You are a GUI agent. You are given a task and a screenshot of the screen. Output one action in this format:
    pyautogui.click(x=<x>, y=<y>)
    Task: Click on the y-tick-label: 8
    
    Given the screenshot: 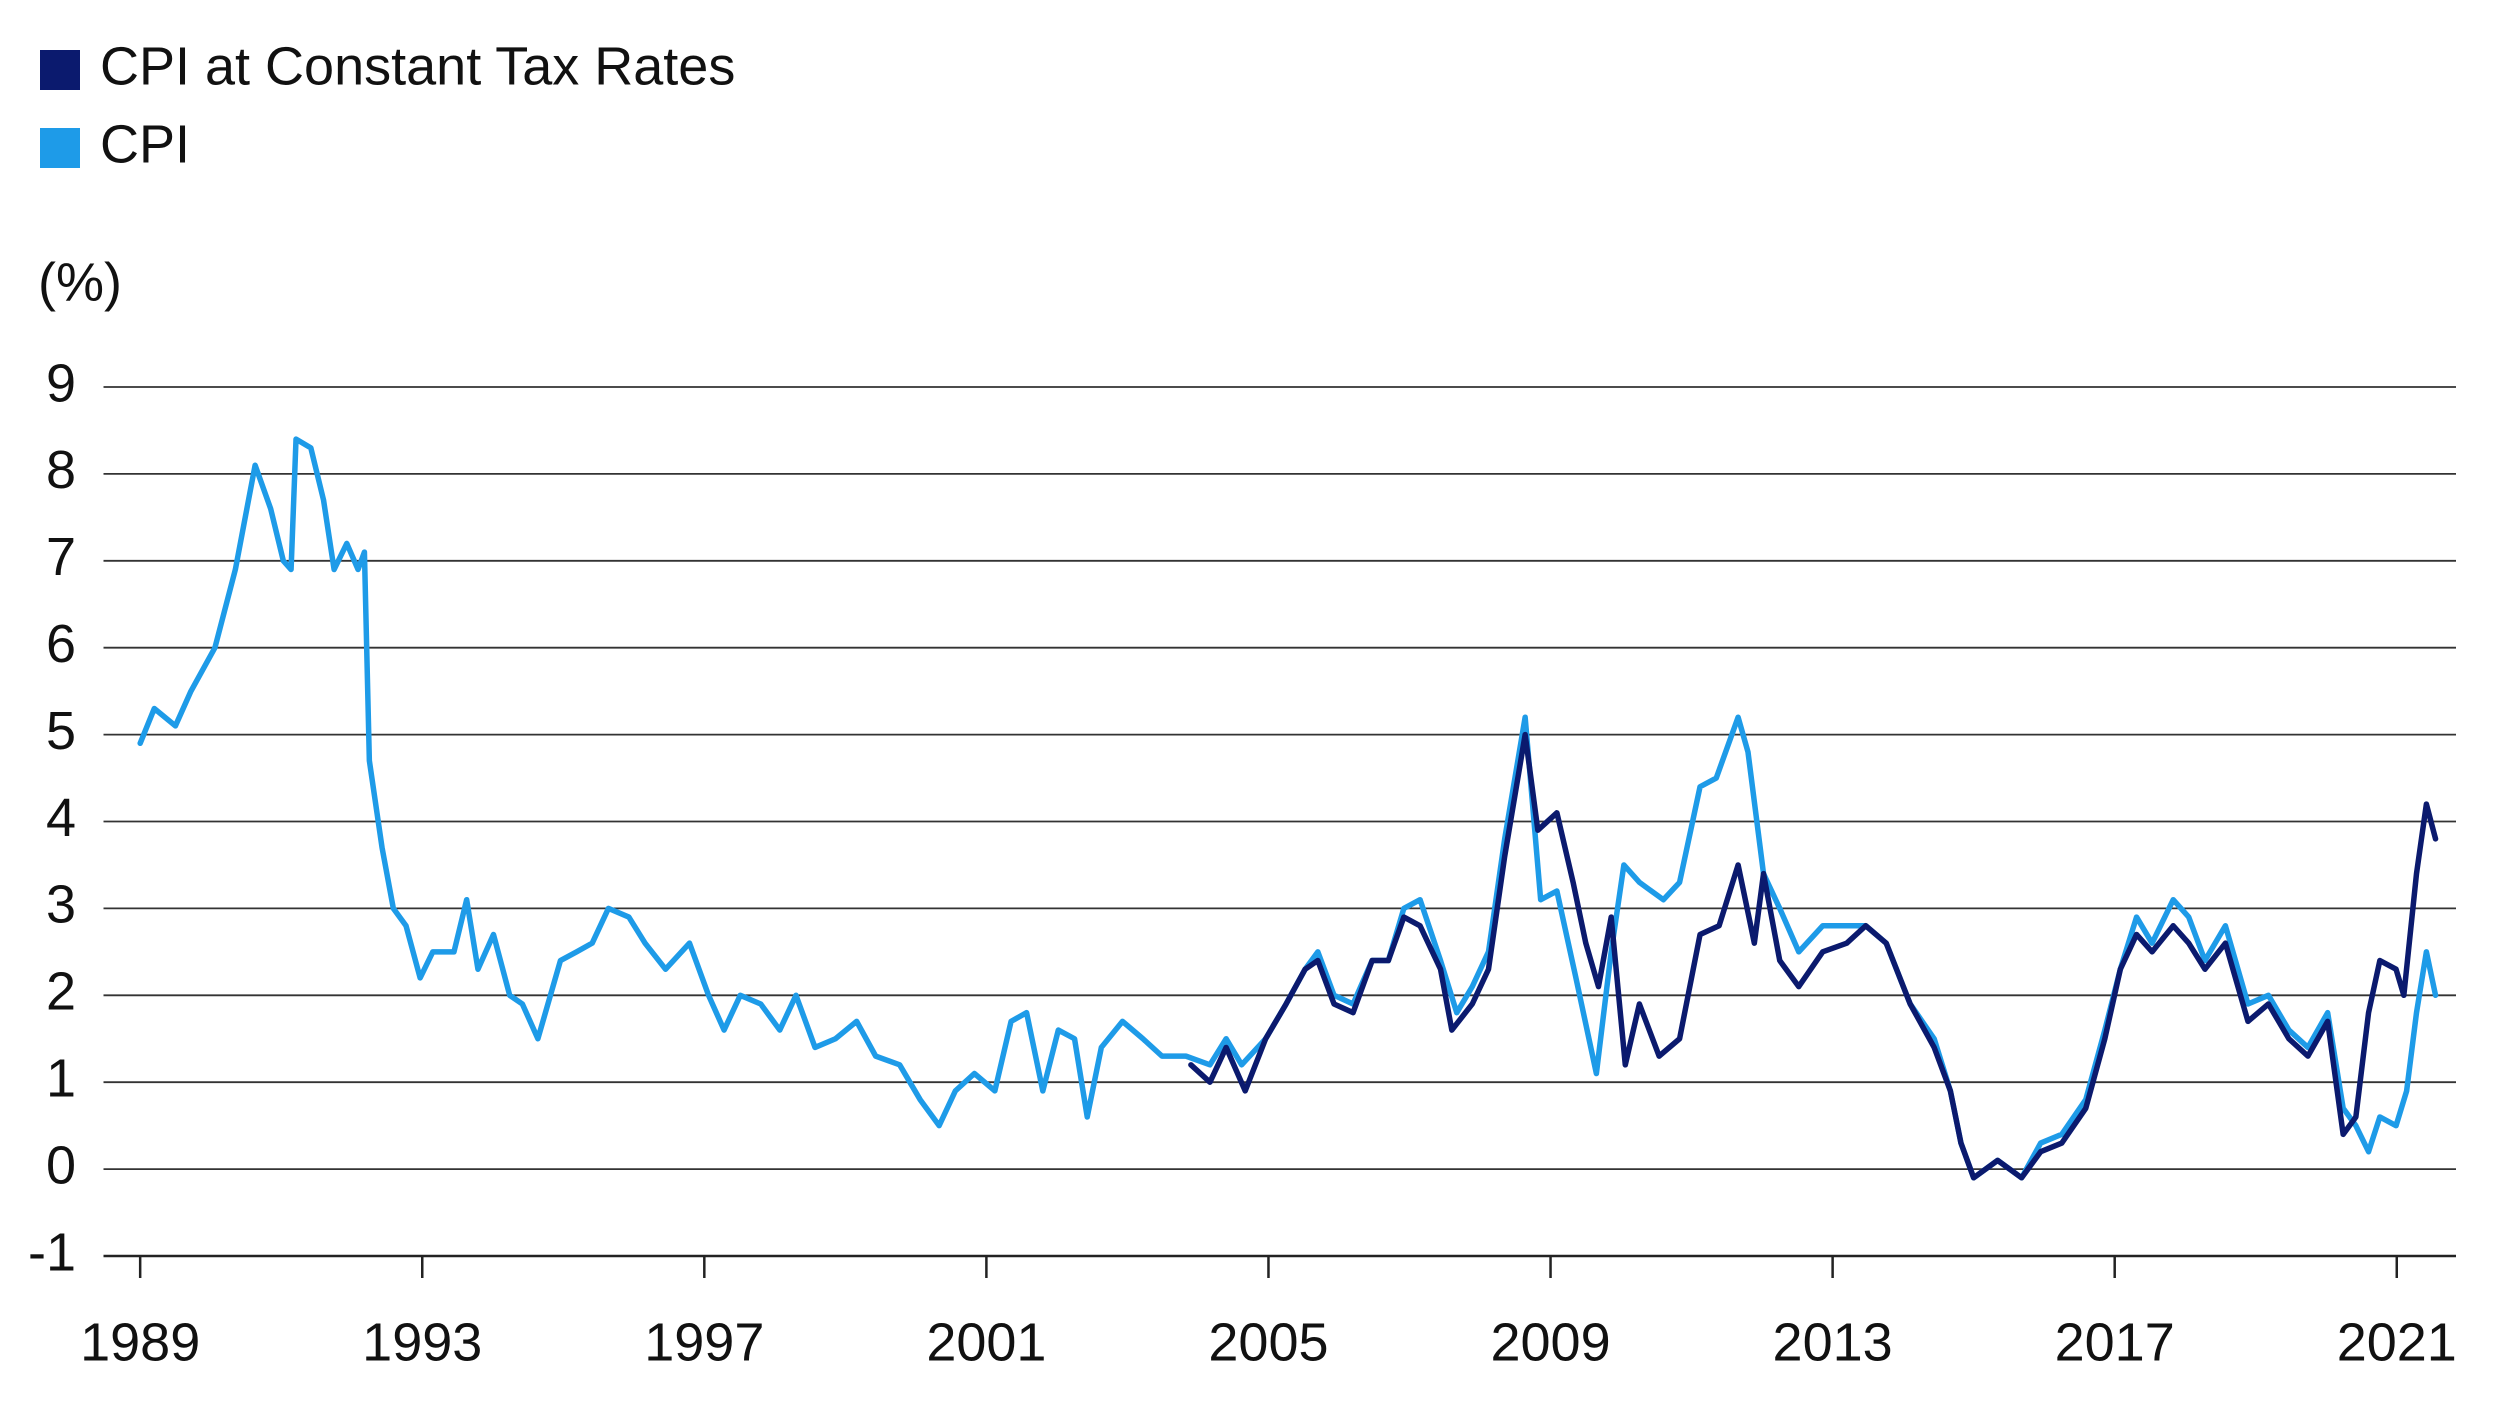 What is the action you would take?
    pyautogui.click(x=61, y=470)
    